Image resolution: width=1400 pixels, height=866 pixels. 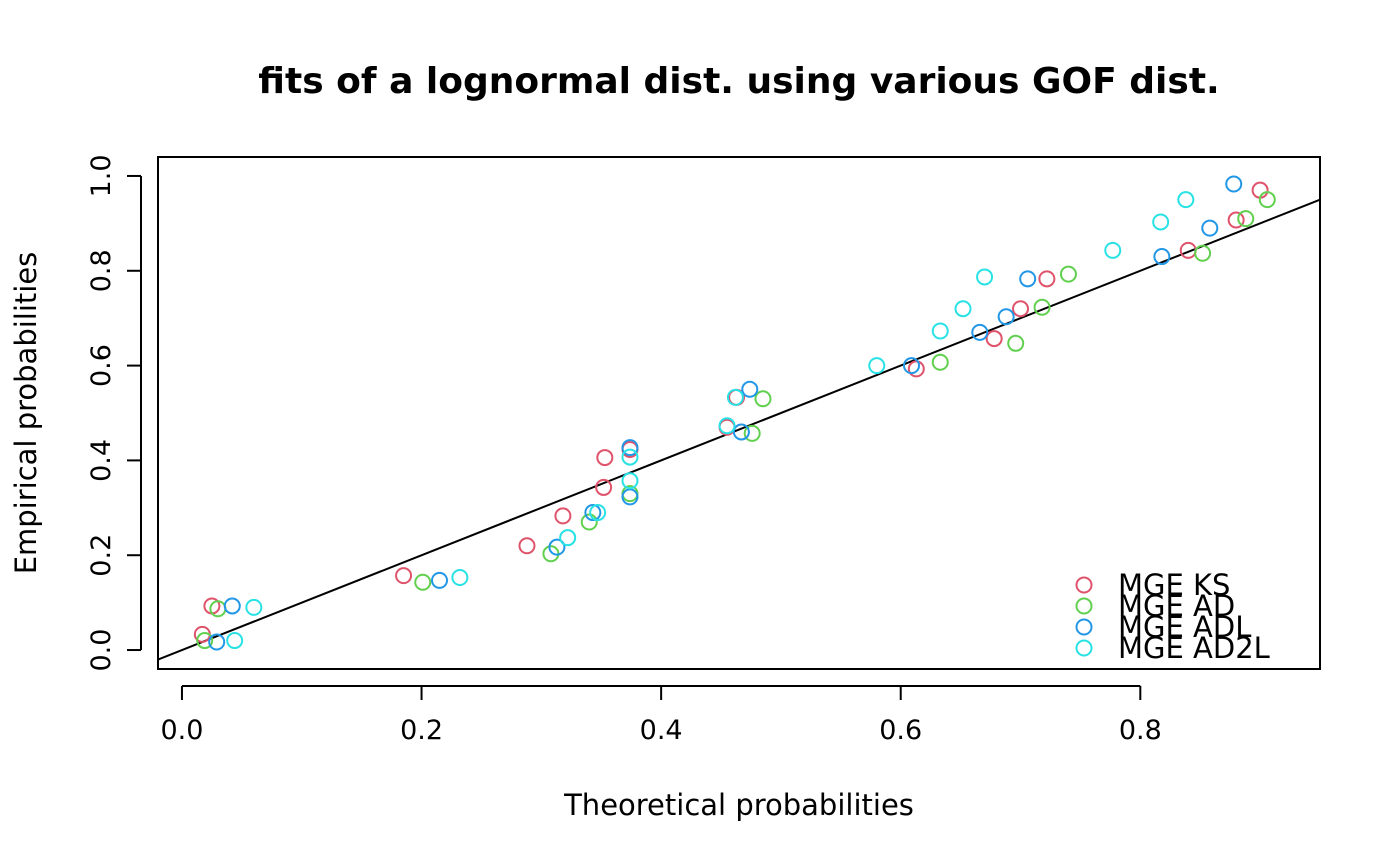 I want to click on y-tick-label: 0.0, so click(x=101, y=650).